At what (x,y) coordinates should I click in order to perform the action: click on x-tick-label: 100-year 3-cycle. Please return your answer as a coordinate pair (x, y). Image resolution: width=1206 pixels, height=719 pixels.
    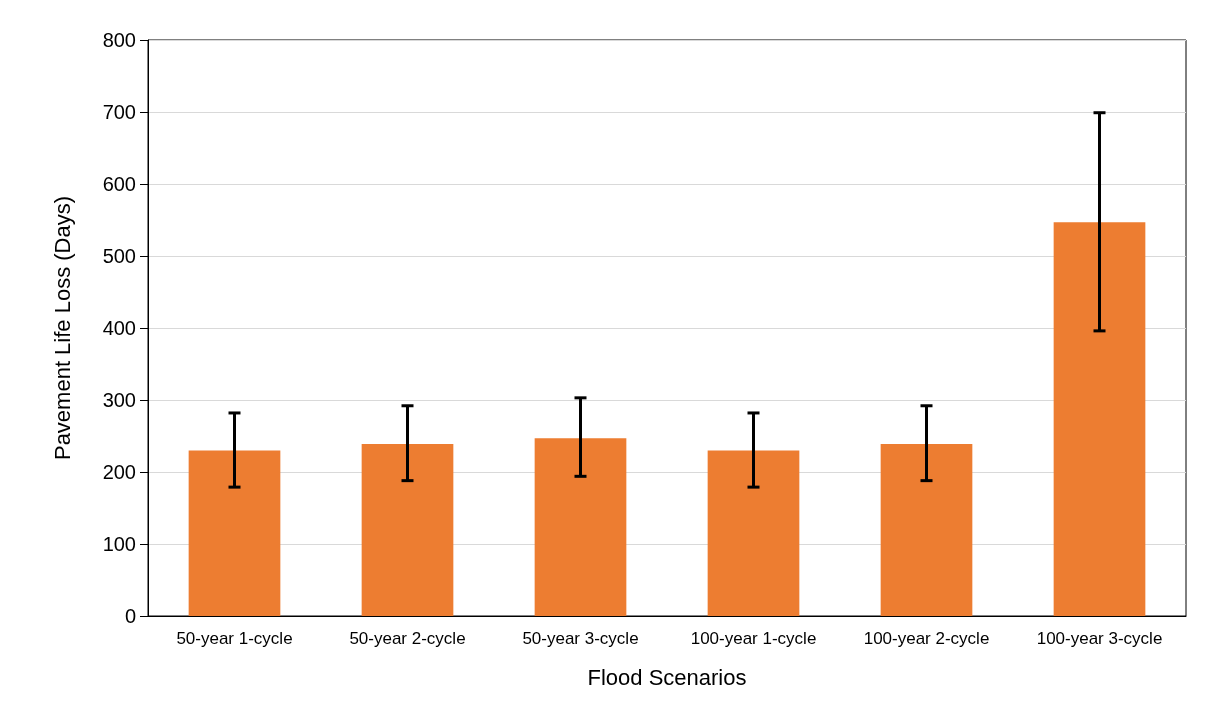
    Looking at the image, I should click on (1099, 638).